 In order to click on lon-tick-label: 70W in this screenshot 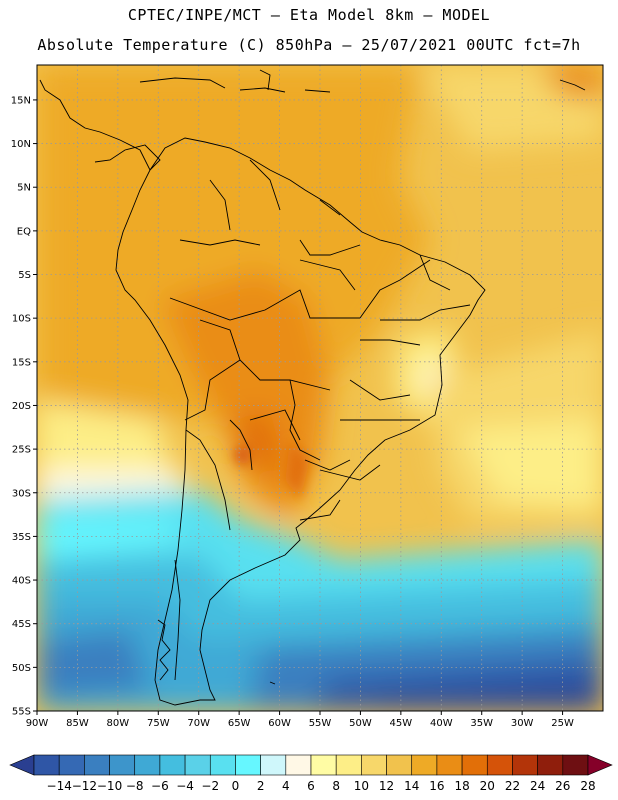, I will do `click(198, 723)`.